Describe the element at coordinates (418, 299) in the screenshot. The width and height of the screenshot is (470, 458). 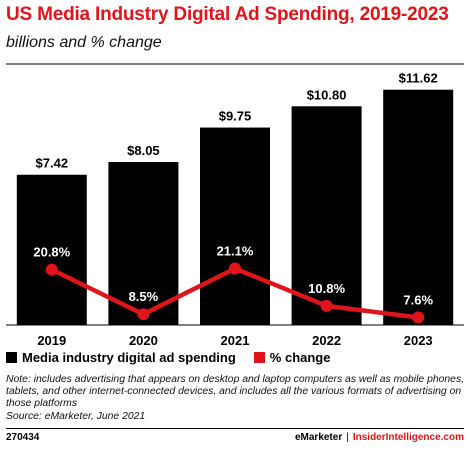
I see `pct-label-2023: 7.6%` at that location.